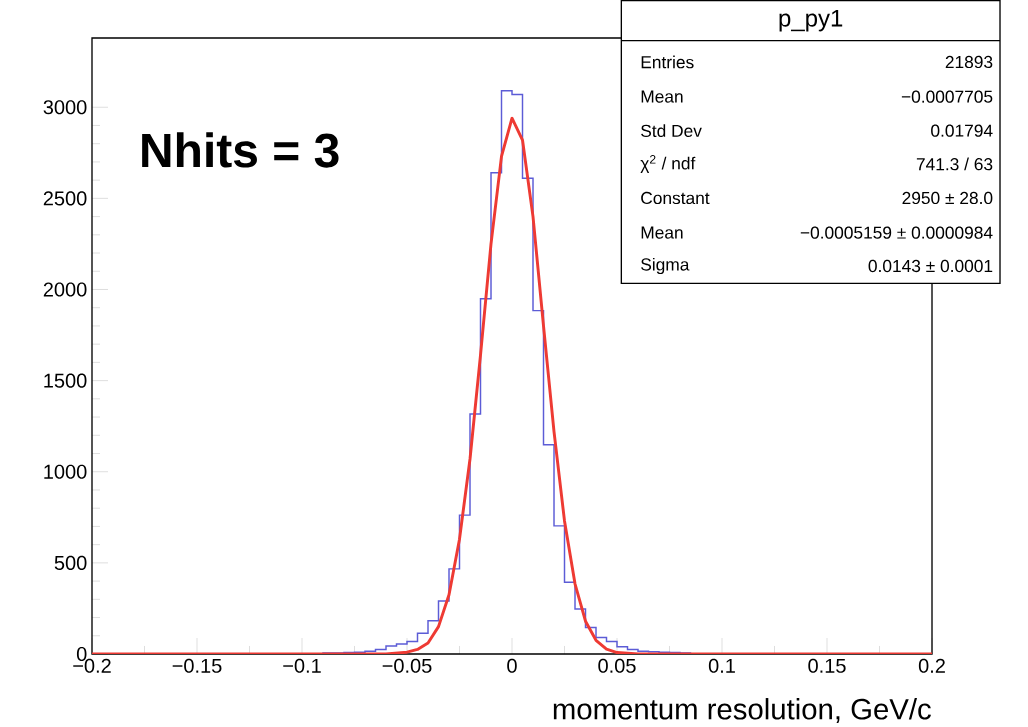  I want to click on y-tick-label: 2000, so click(65, 289).